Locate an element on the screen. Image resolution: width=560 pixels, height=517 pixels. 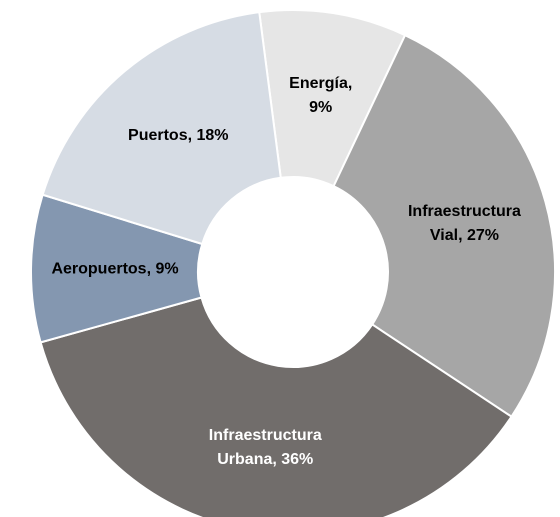
slice-label-line: Vial, 27% is located at coordinates (464, 235).